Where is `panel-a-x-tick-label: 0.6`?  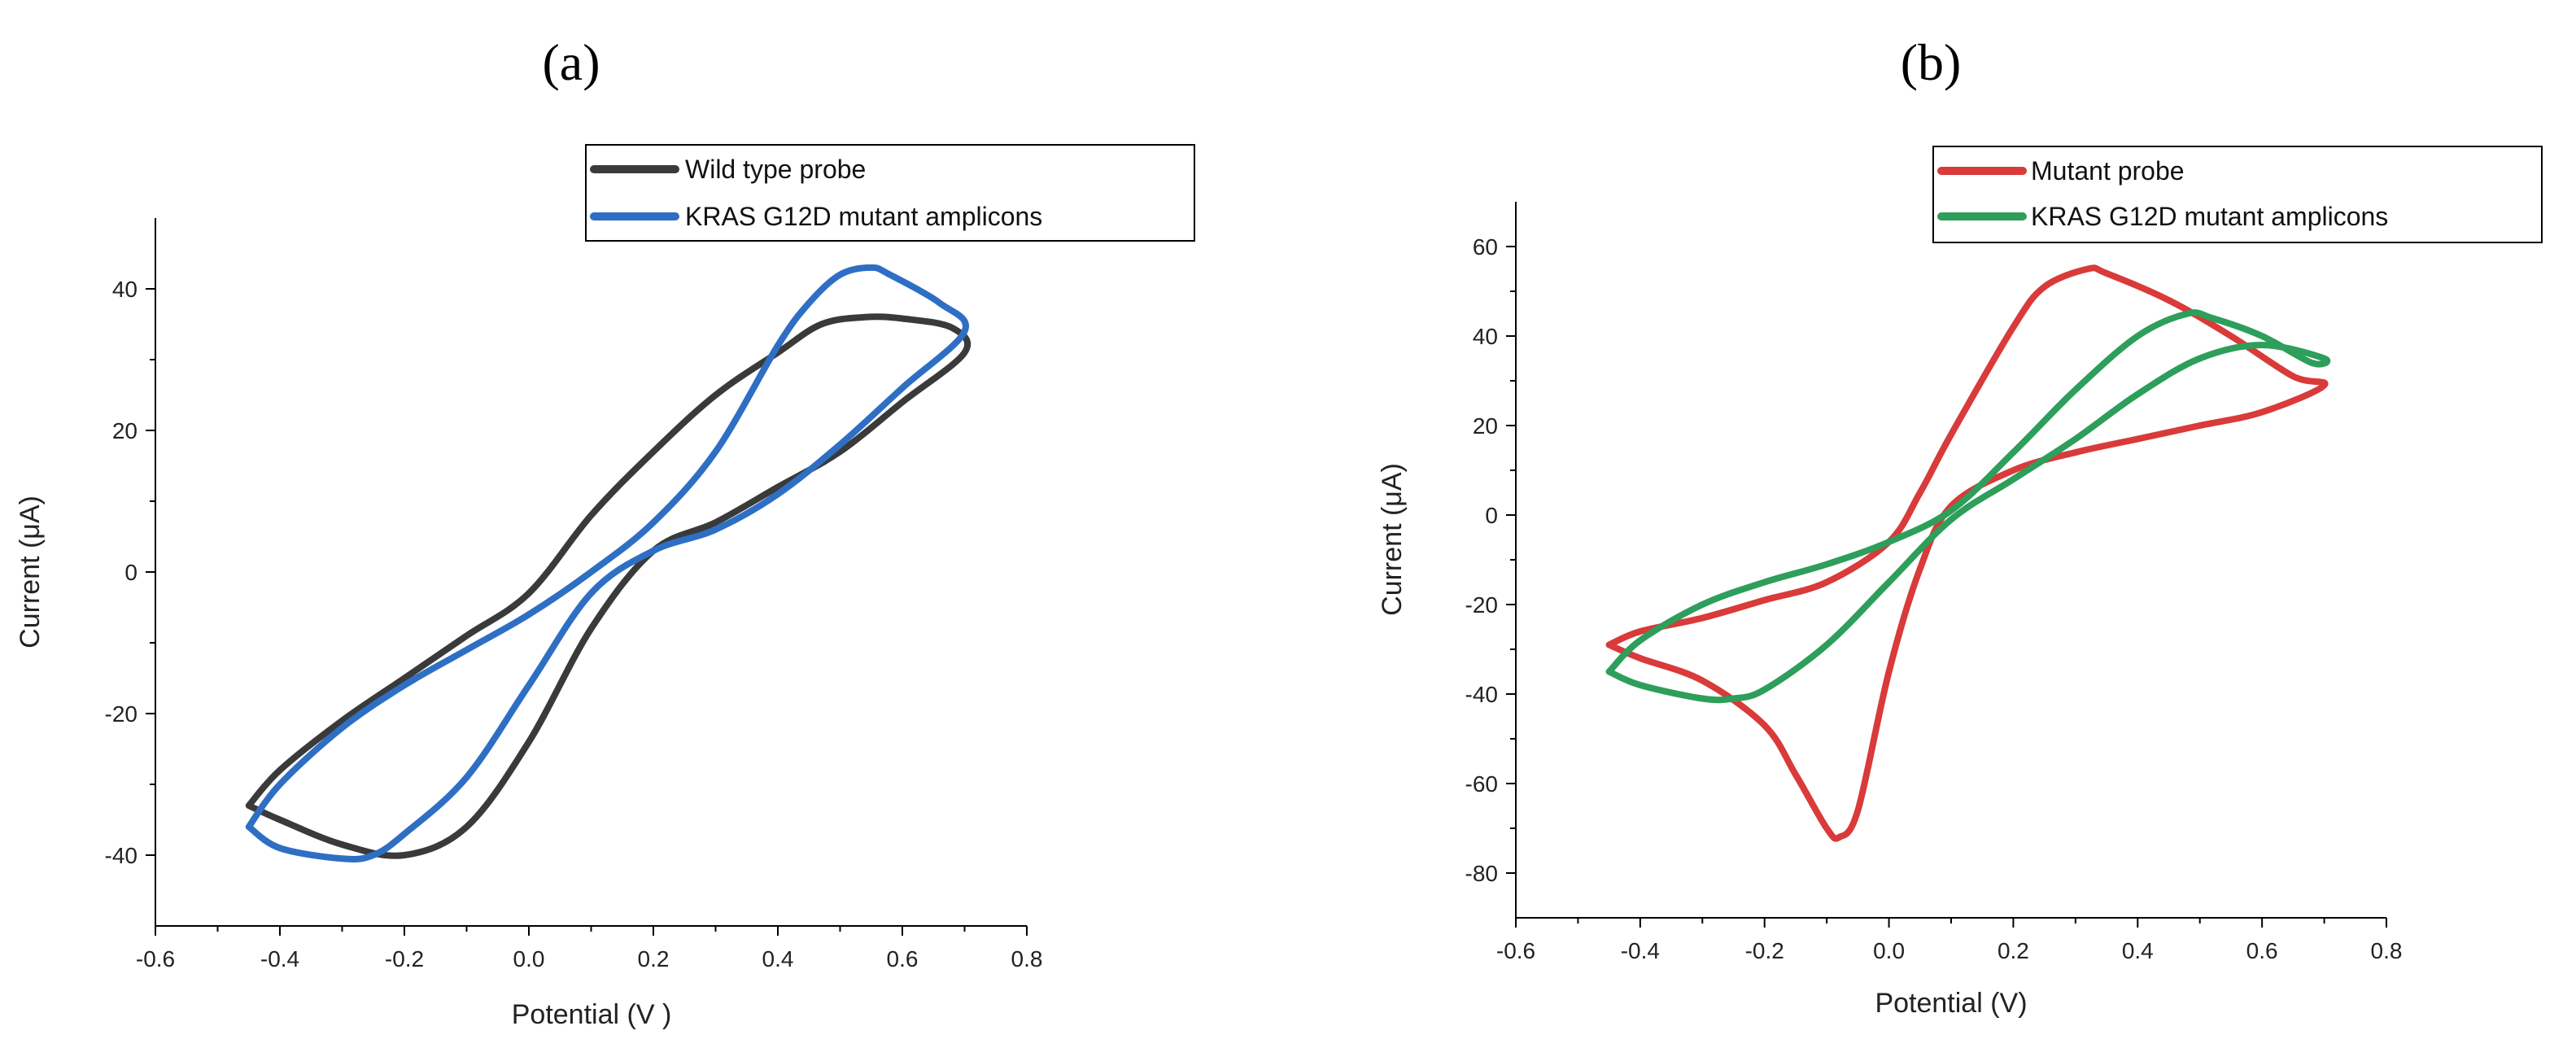
panel-a-x-tick-label: 0.6 is located at coordinates (903, 959).